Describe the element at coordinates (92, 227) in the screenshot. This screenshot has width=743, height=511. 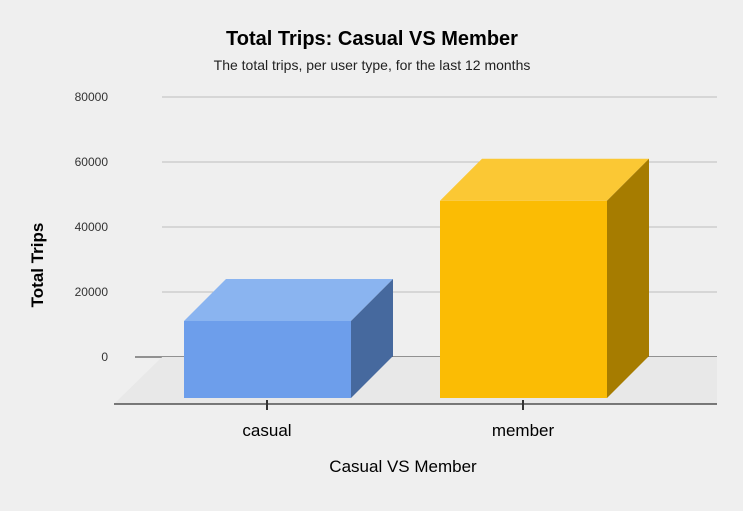
I see `y-tick-label: 40000` at that location.